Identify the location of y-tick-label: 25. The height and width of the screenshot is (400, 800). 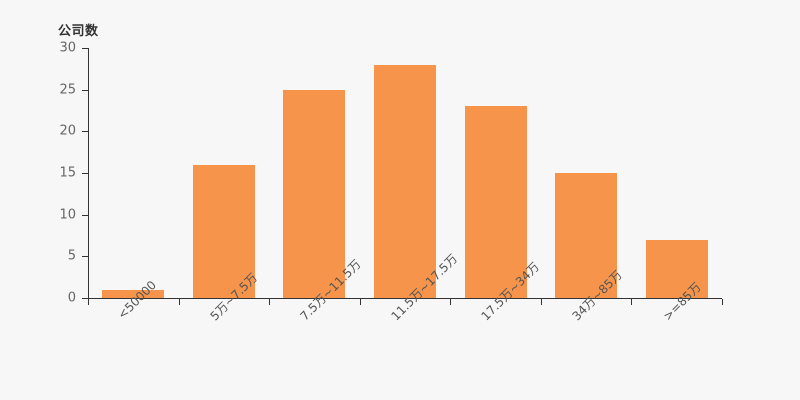
(67, 90).